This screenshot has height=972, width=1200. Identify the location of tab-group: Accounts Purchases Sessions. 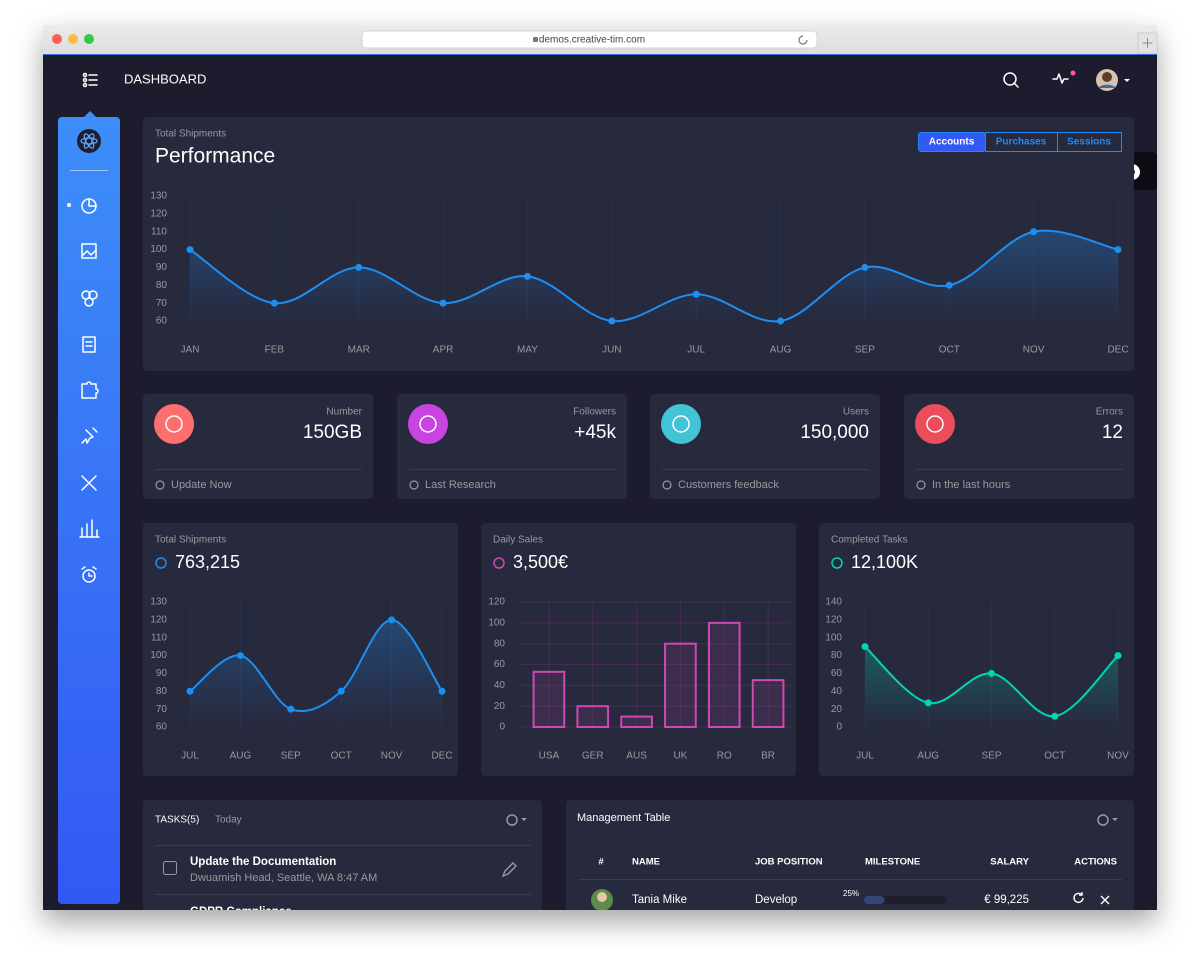
(1020, 142).